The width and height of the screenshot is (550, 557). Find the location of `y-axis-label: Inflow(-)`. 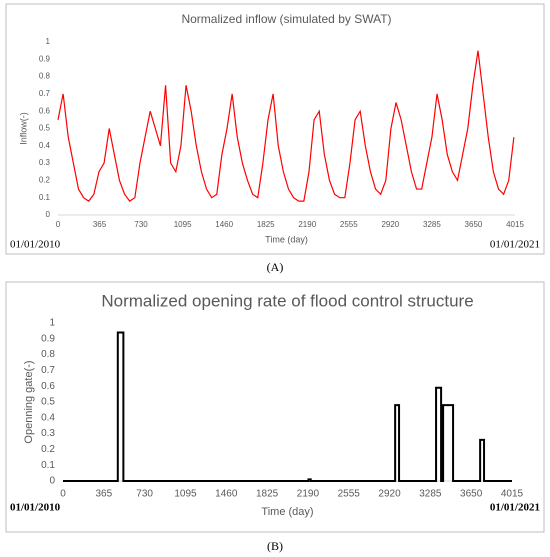

y-axis-label: Inflow(-) is located at coordinates (23, 128).